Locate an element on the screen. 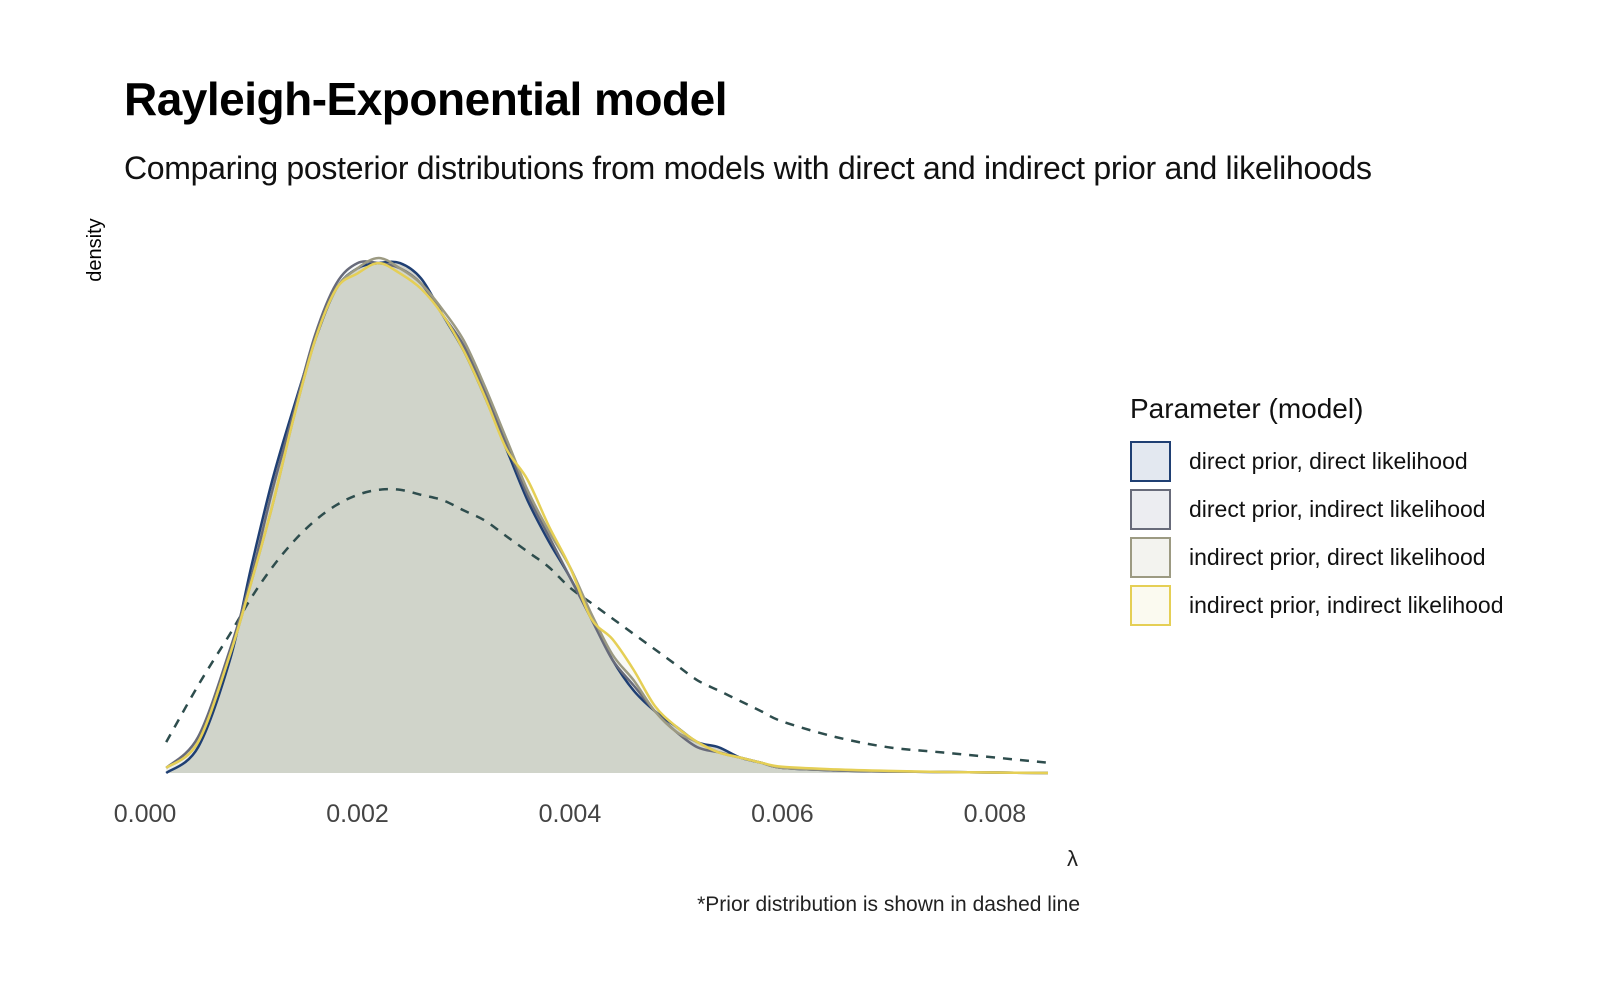 The image size is (1600, 1000). legend-item: indirect prior, indirect likelihood is located at coordinates (1317, 605).